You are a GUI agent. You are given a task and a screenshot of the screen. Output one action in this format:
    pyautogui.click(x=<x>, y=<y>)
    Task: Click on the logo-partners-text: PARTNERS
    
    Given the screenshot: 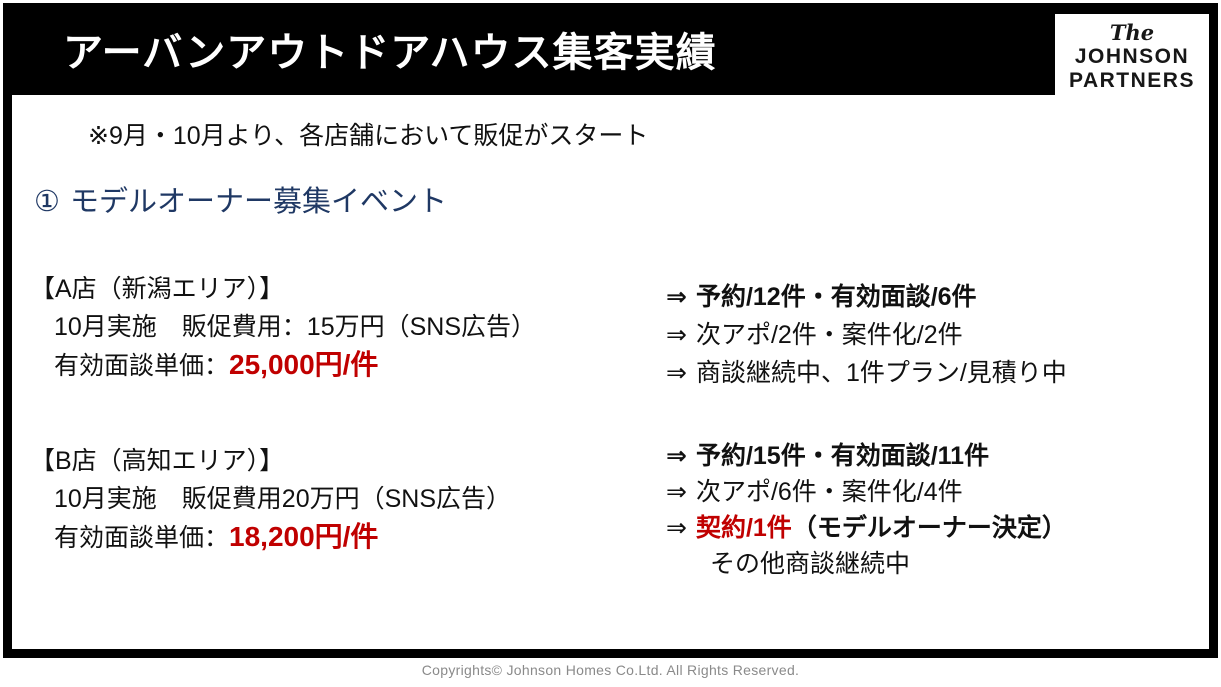 What is the action you would take?
    pyautogui.click(x=1132, y=80)
    